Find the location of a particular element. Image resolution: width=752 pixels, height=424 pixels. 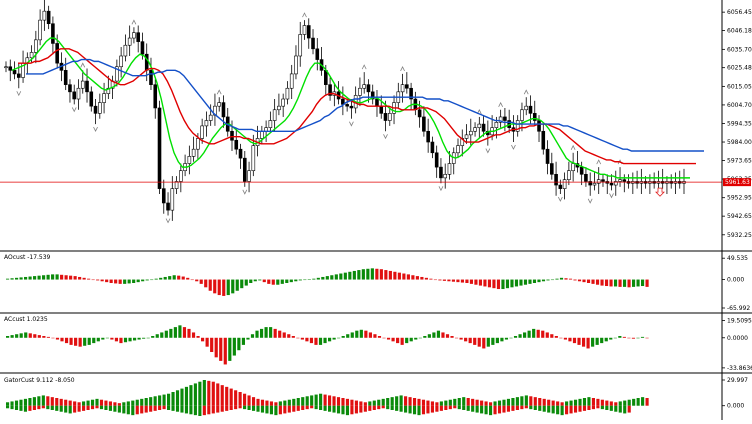

ac-pane-label: ACcust 1.0235 is located at coordinates (26, 319).